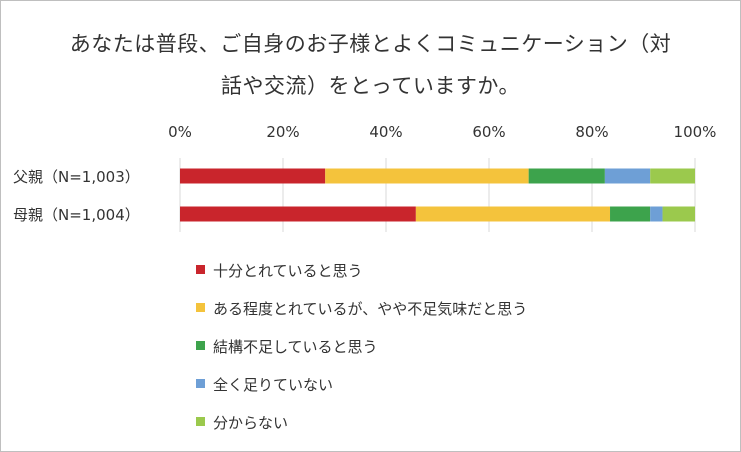  What do you see at coordinates (273, 385) in the screenshot?
I see `legend-label: 全く足りていない` at bounding box center [273, 385].